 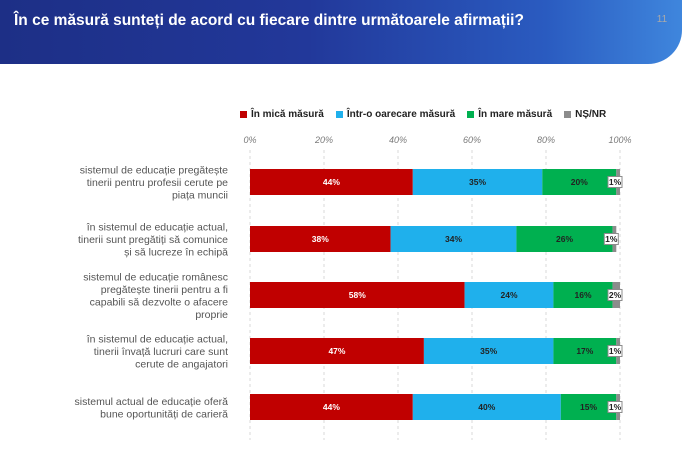 I want to click on x-tick-label: 20%, so click(x=323, y=140).